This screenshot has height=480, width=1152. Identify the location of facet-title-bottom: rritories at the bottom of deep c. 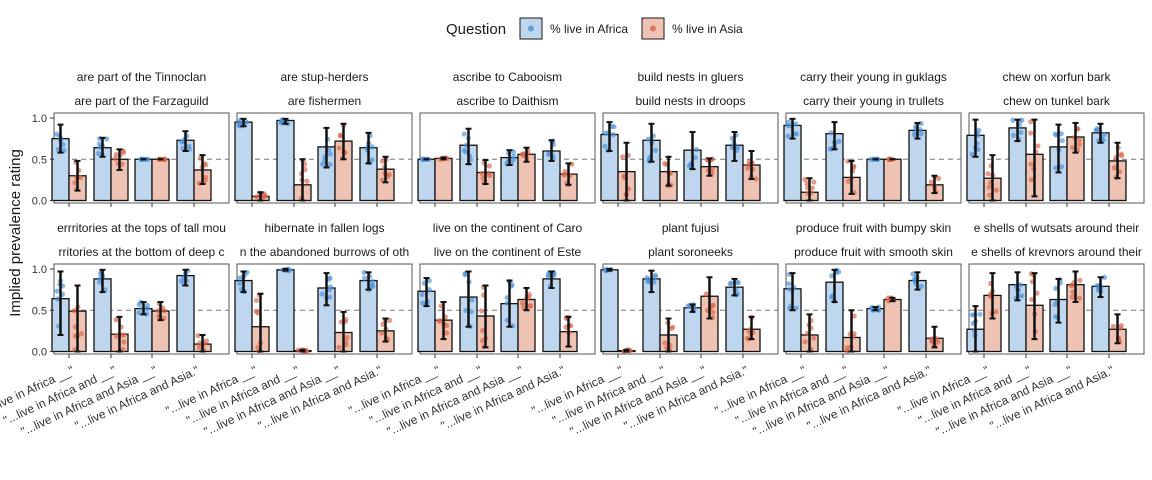
(141, 252).